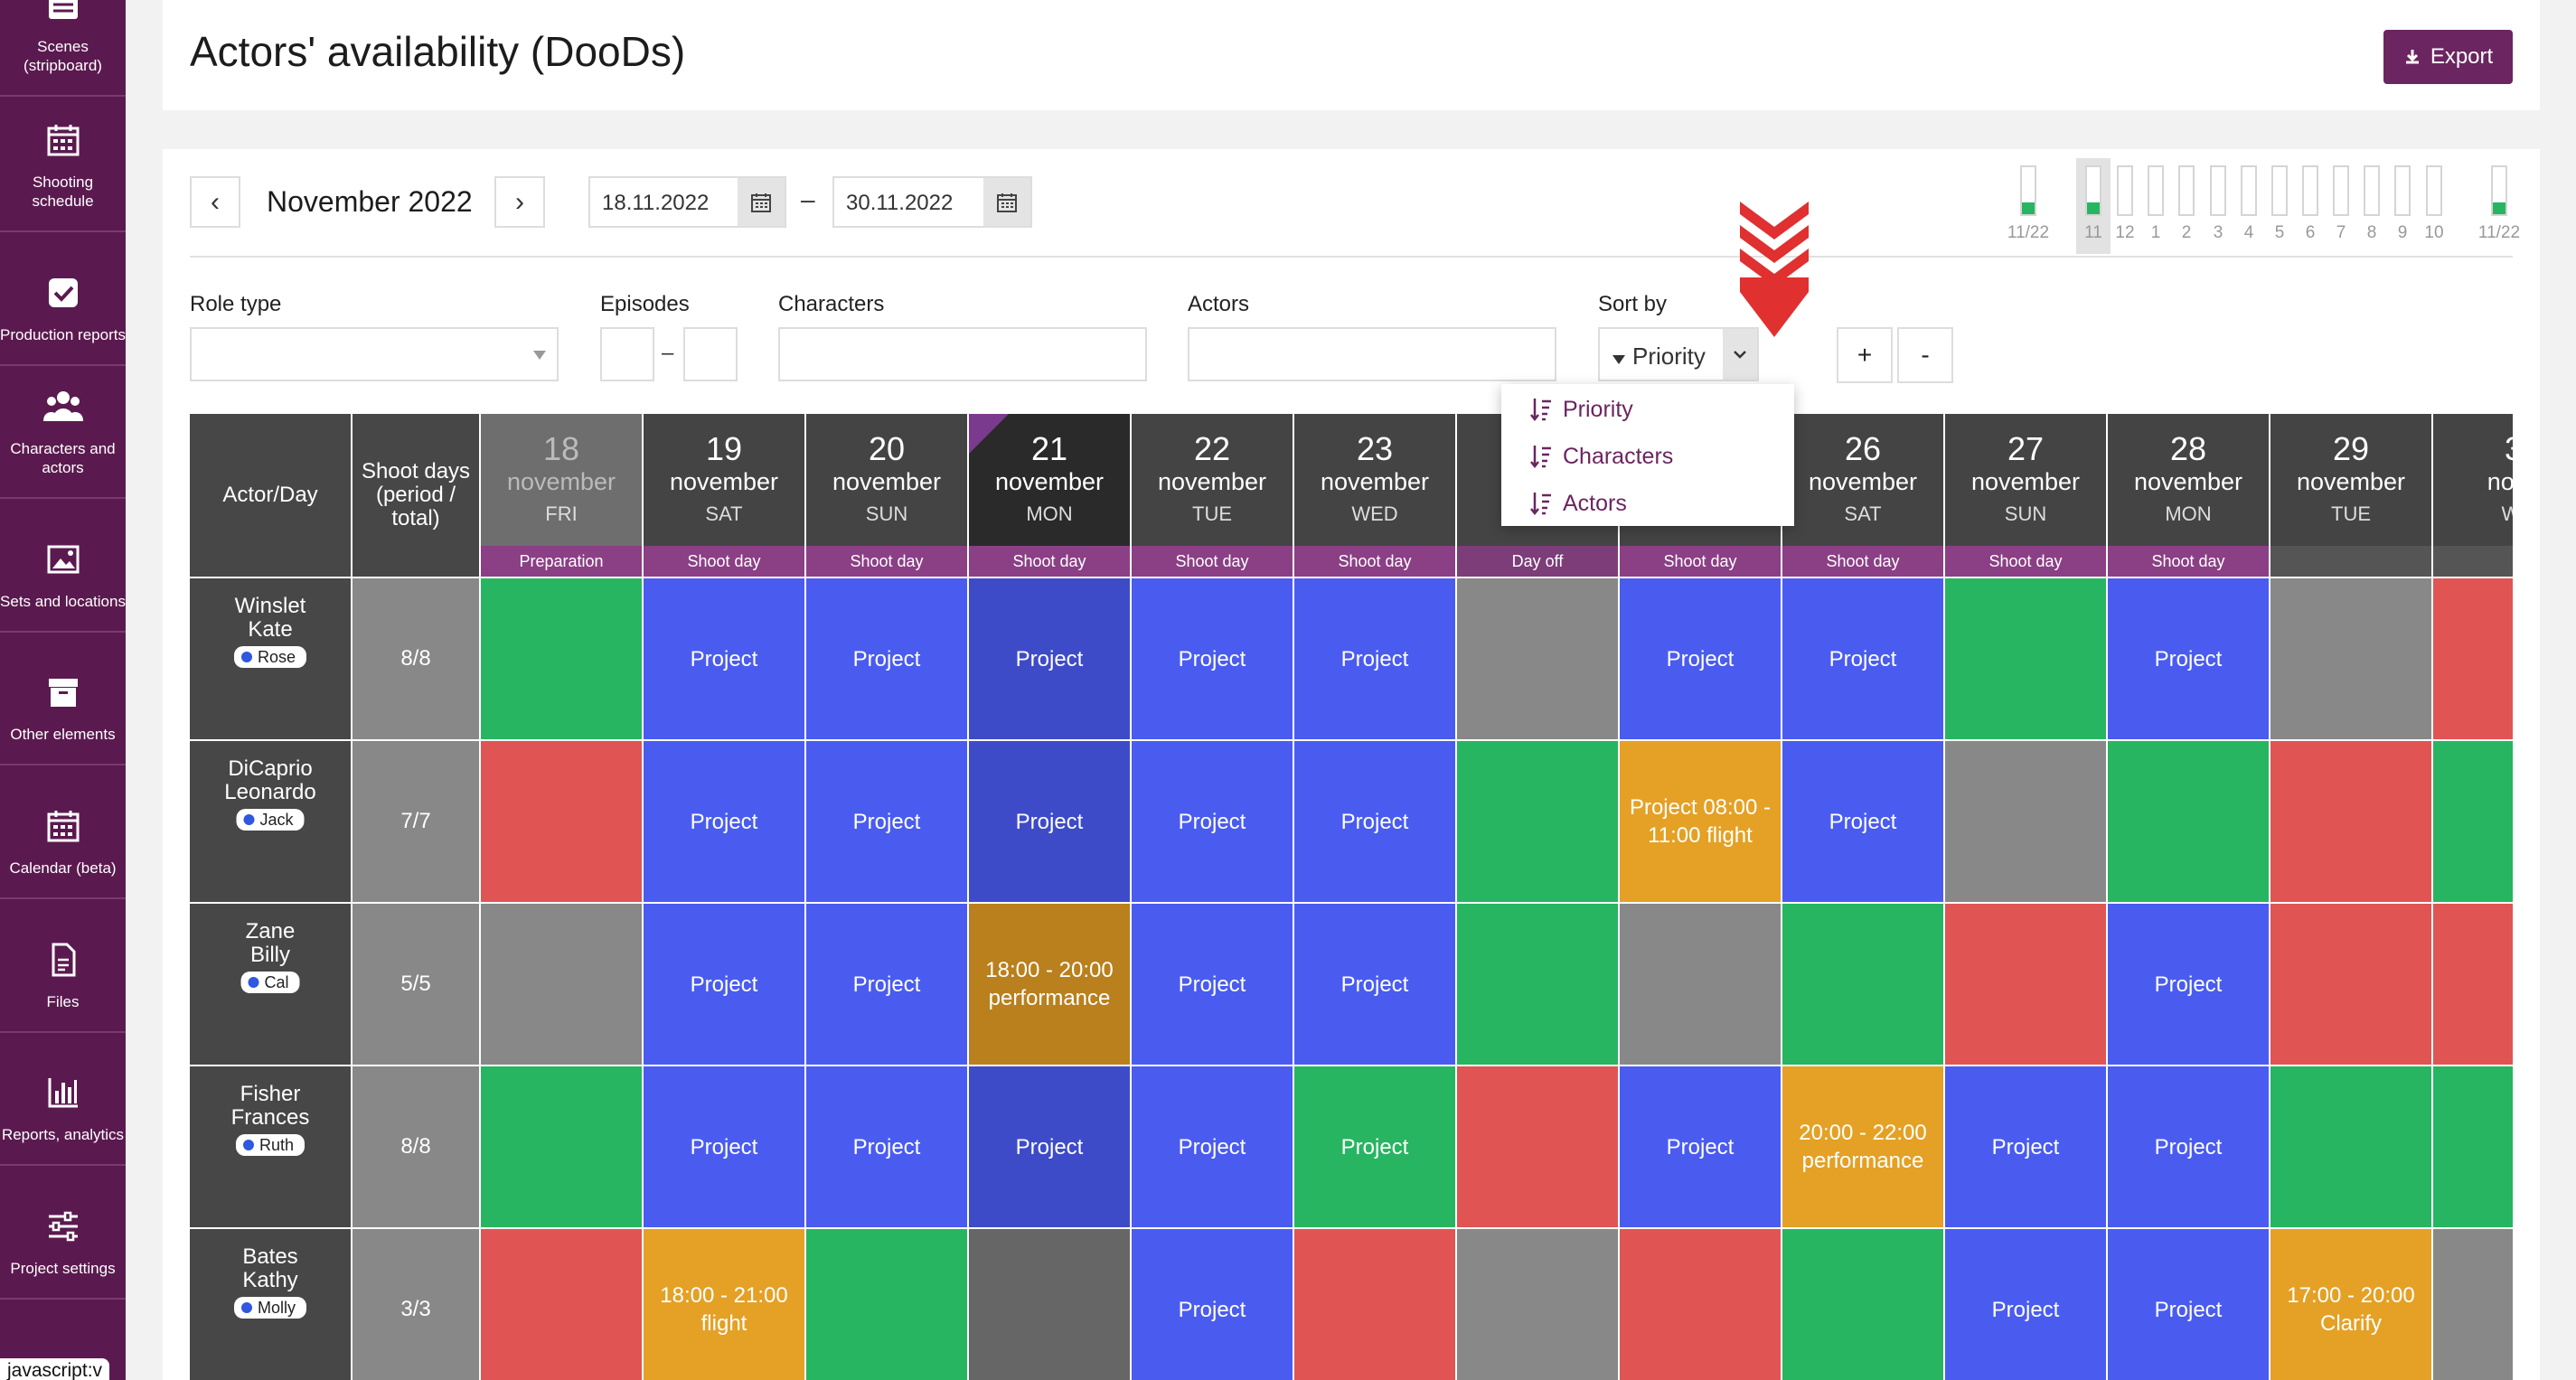 The width and height of the screenshot is (2576, 1380). What do you see at coordinates (1679, 354) in the screenshot?
I see `sort-by-select: Priority` at bounding box center [1679, 354].